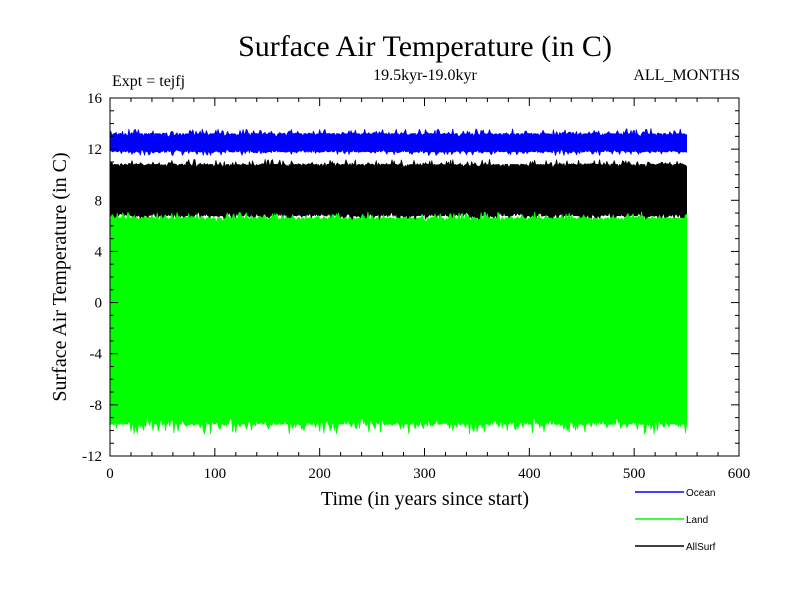 The height and width of the screenshot is (600, 800). Describe the element at coordinates (425, 75) in the screenshot. I see `chart-subtitle: 19.5kyr-19.0kyr` at that location.